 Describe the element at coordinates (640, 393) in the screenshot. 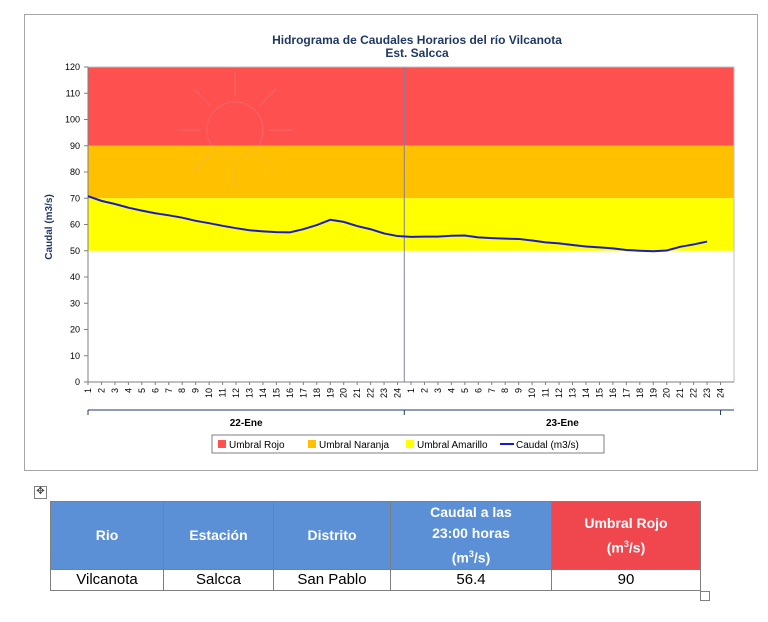

I see `x-tick-label: 18` at that location.